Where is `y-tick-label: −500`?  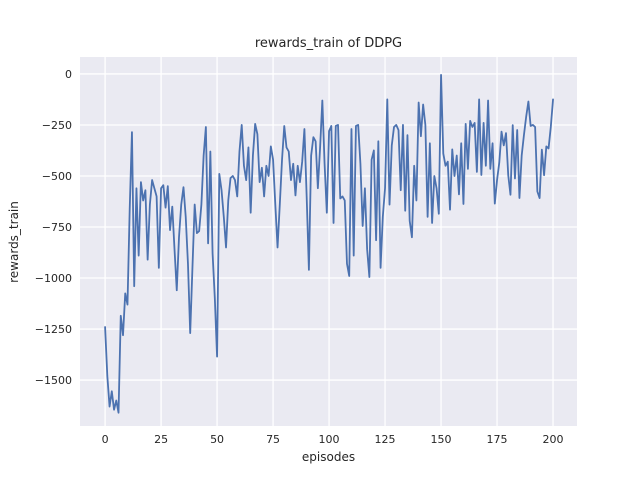
y-tick-label: −500 is located at coordinates (57, 176).